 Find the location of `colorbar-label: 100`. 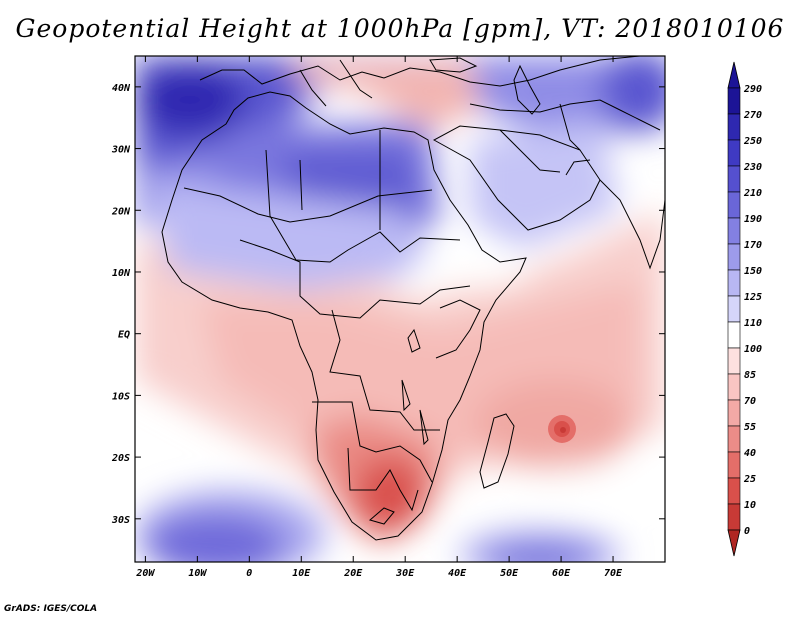

colorbar-label: 100 is located at coordinates (753, 349).